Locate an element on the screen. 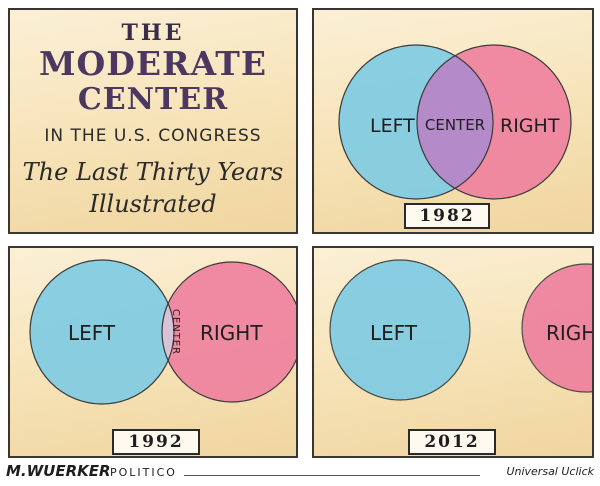  center-overlap is located at coordinates (455, 122).